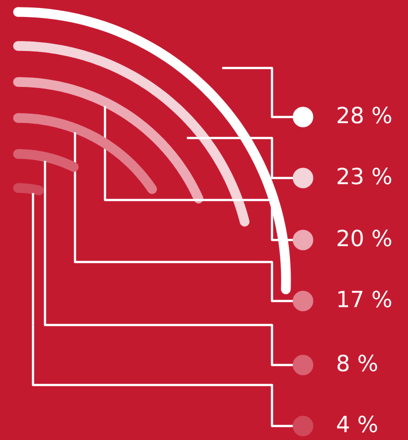  Describe the element at coordinates (365, 238) in the screenshot. I see `data-label: 20 %` at that location.